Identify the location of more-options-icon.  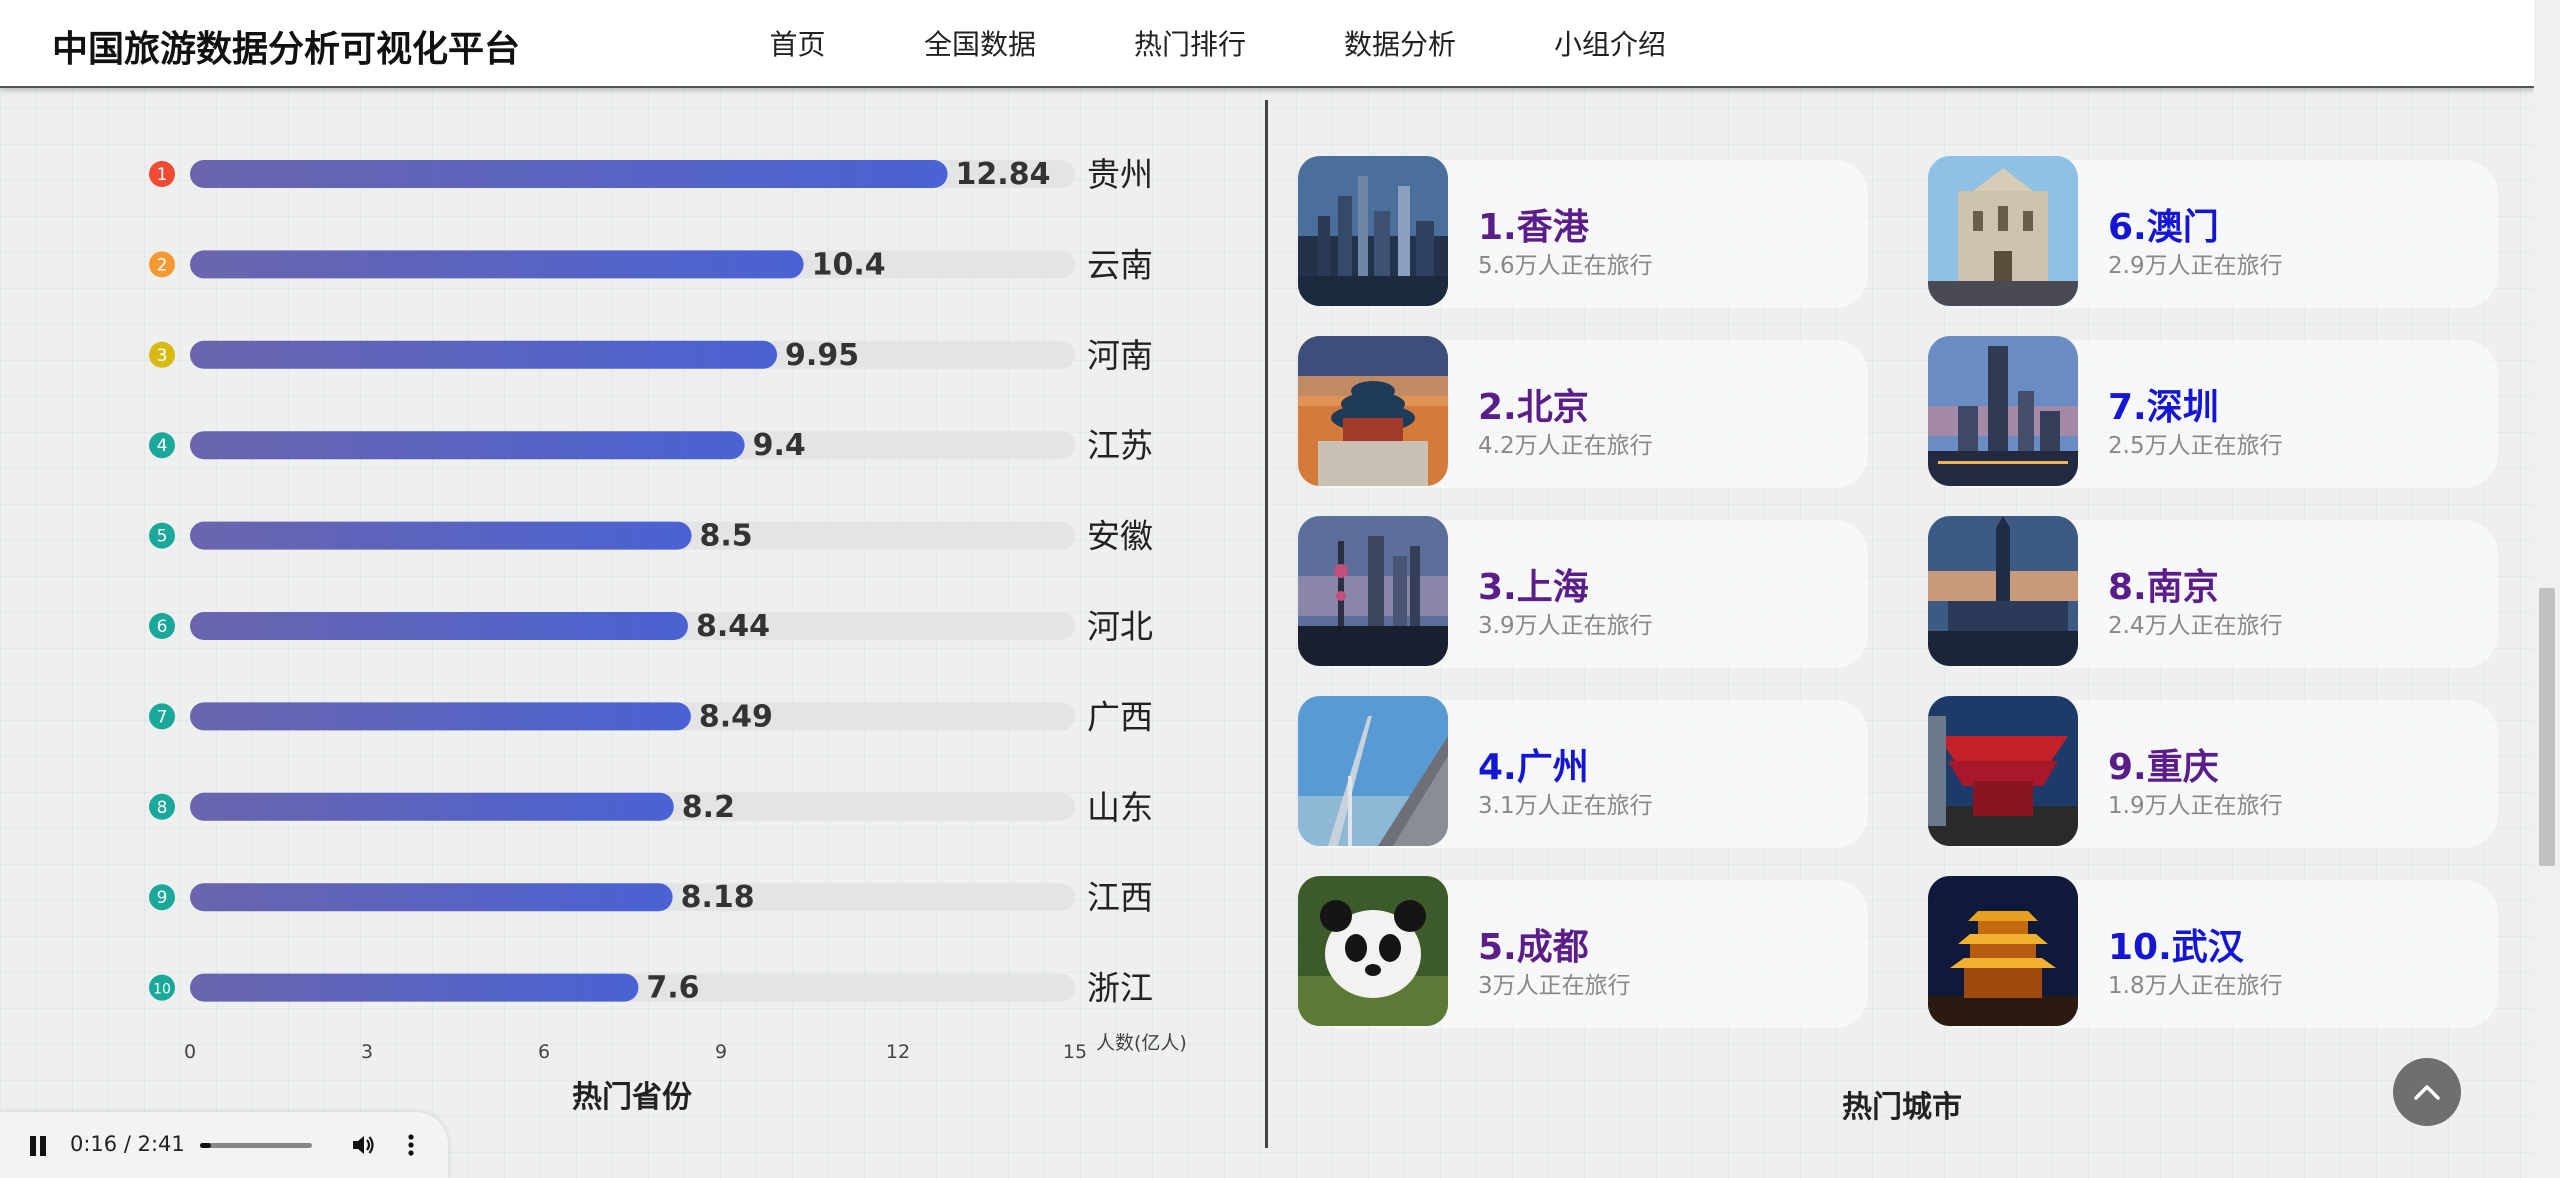
(411, 1145).